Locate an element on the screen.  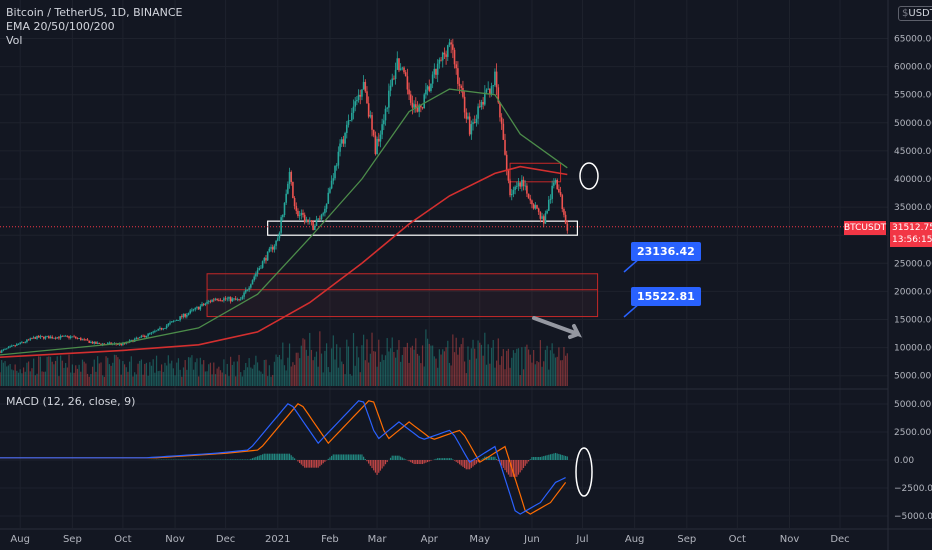
target-label-1: 23136.42 is located at coordinates (666, 251).